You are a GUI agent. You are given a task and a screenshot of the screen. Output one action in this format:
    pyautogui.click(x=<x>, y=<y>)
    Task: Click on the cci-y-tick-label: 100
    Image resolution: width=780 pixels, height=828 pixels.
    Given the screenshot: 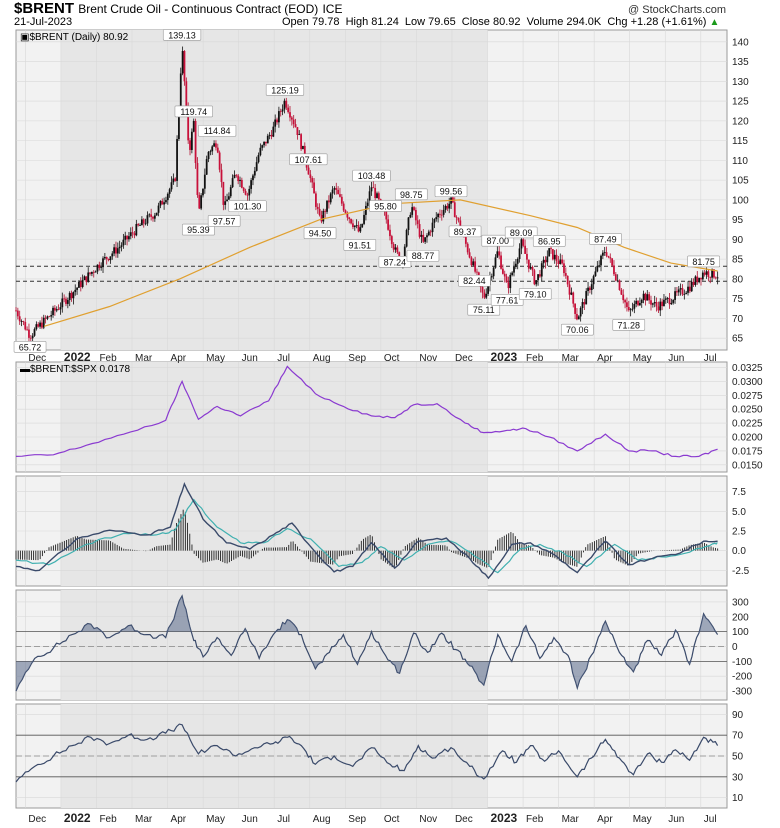 What is the action you would take?
    pyautogui.click(x=740, y=632)
    